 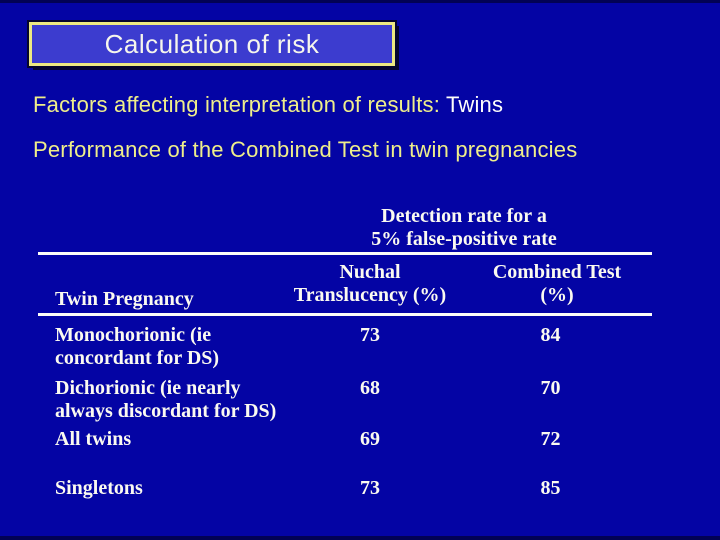 What do you see at coordinates (370, 272) in the screenshot?
I see `column-header-nt-line1: Nuchal` at bounding box center [370, 272].